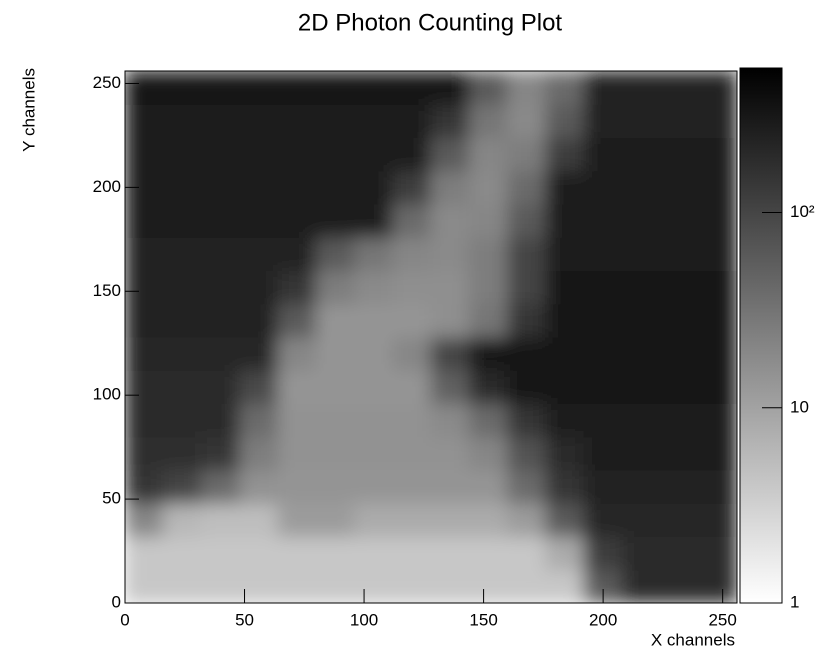  I want to click on z-tick-label: 10, so click(799, 406).